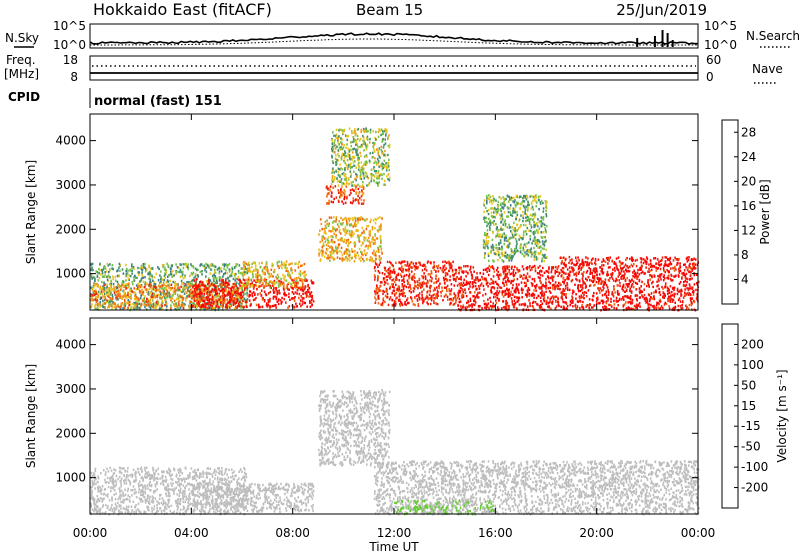 The height and width of the screenshot is (554, 800). What do you see at coordinates (22, 38) in the screenshot?
I see `noise-left-label: N.Sky` at bounding box center [22, 38].